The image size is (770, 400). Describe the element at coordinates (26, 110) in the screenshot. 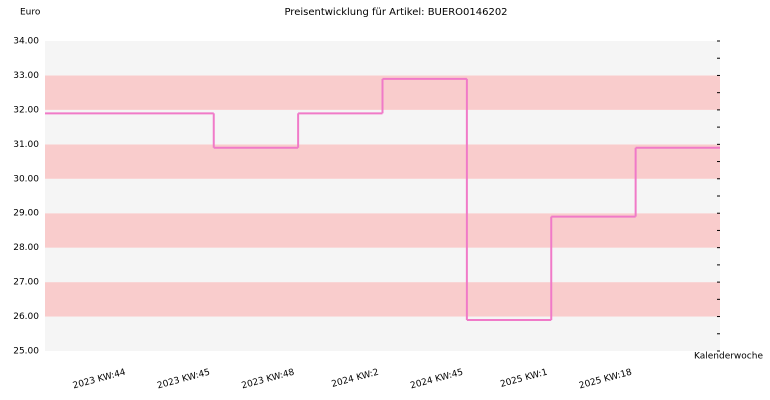

I see `y-tick-label: 32.00` at that location.